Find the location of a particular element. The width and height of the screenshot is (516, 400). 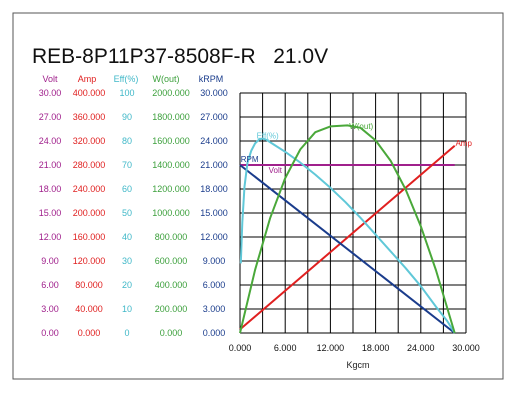

y-tick-label-wout: 200.000 is located at coordinates (171, 309).